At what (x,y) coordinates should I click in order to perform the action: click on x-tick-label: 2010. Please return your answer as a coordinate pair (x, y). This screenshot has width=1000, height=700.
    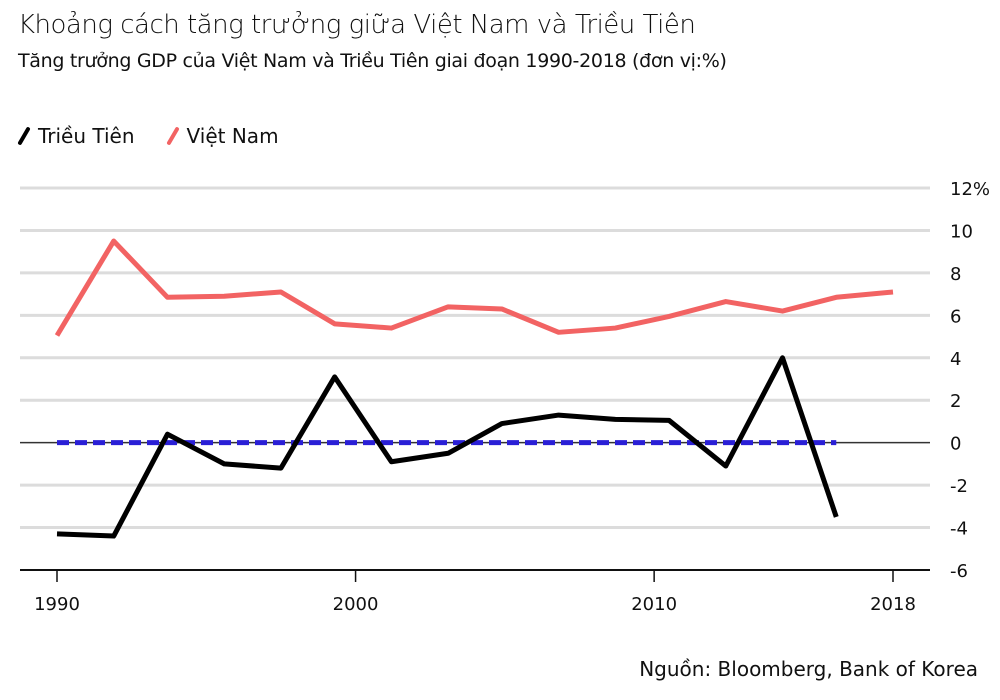
    Looking at the image, I should click on (654, 604).